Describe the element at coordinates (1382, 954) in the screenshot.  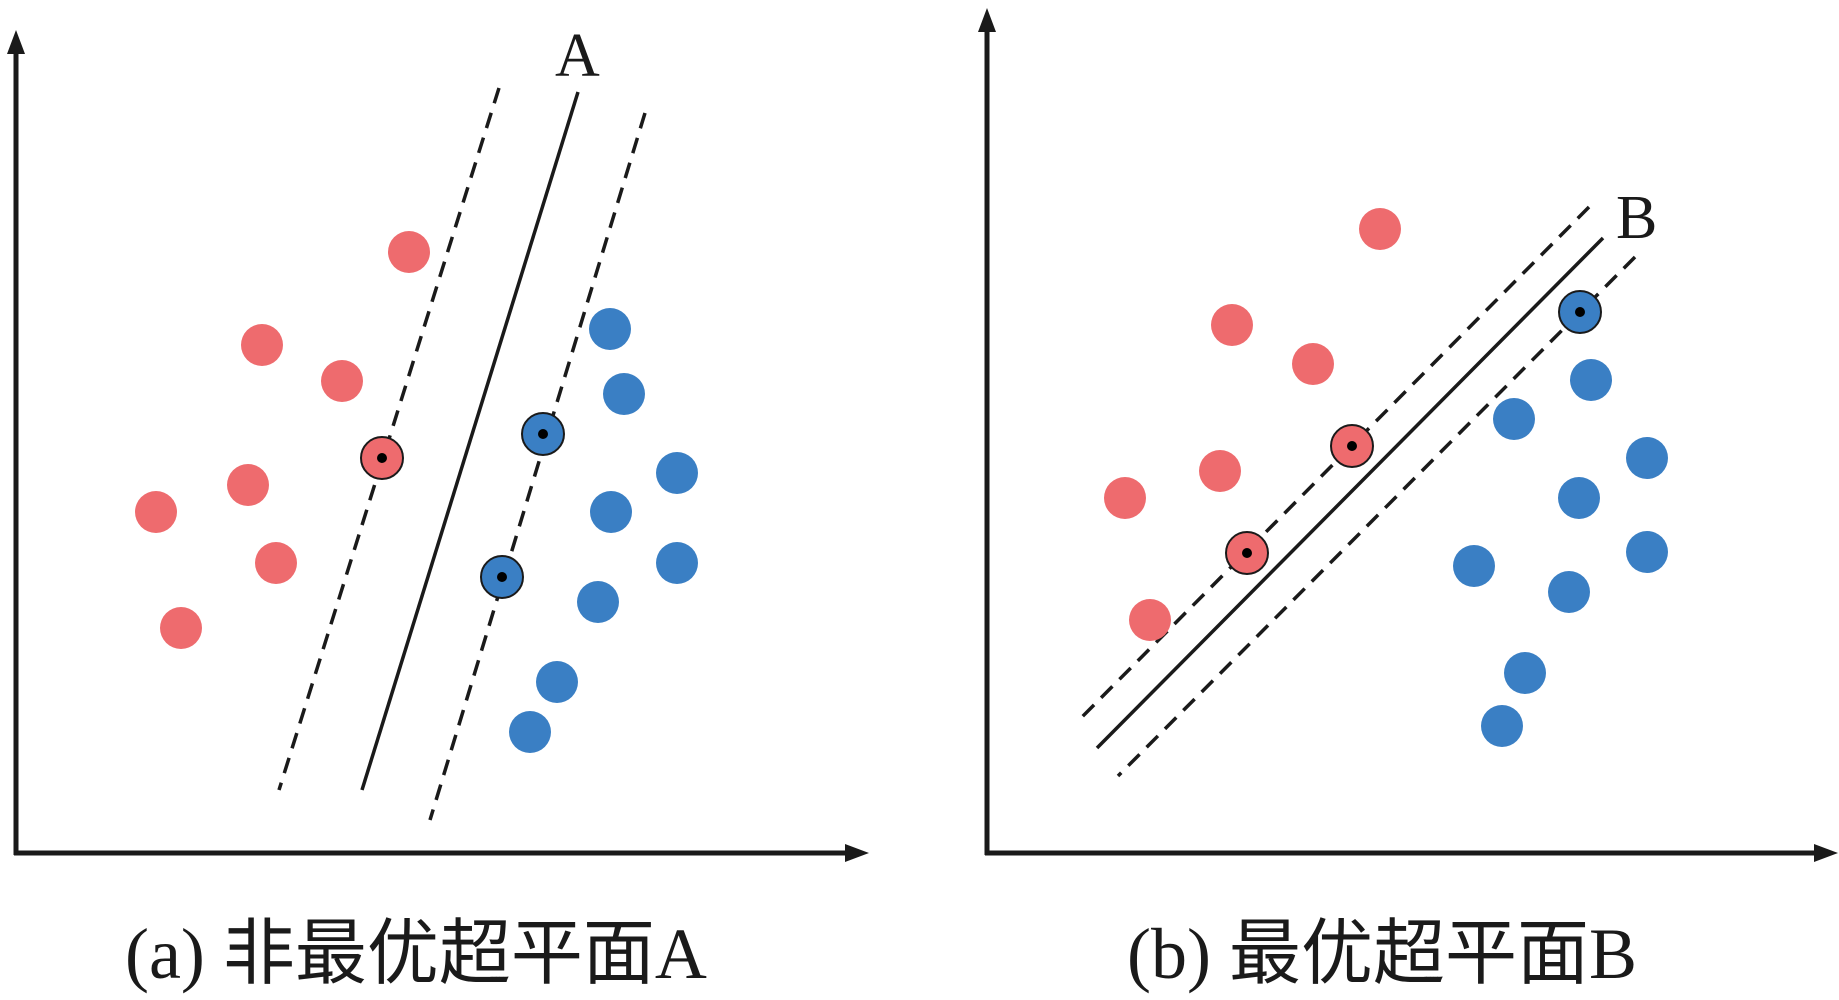
I see `caption: (b) 最优超平面B` at that location.